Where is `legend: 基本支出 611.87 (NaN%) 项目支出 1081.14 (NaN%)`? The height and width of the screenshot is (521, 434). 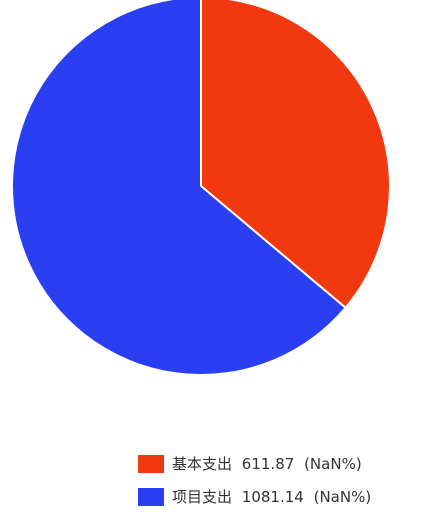 legend: 基本支出 611.87 (NaN%) 项目支出 1081.14 (NaN%) is located at coordinates (254, 488).